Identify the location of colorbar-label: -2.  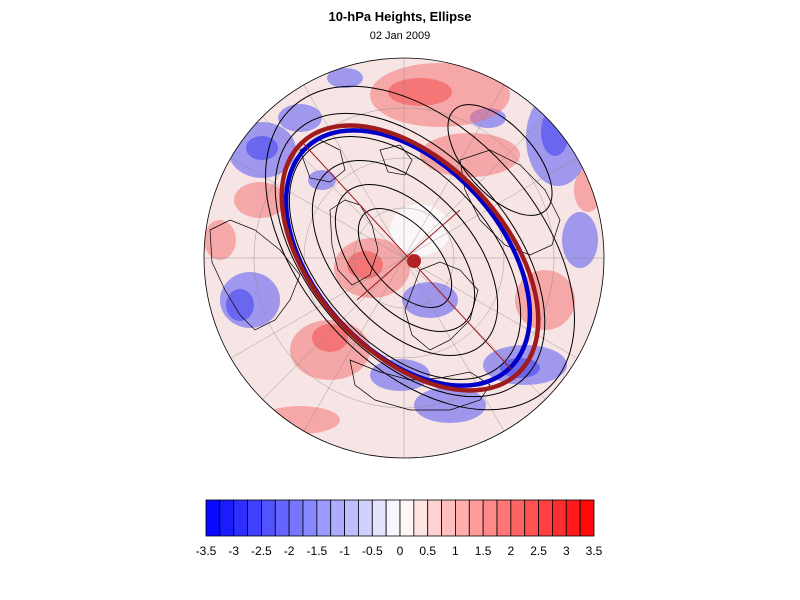
(289, 551).